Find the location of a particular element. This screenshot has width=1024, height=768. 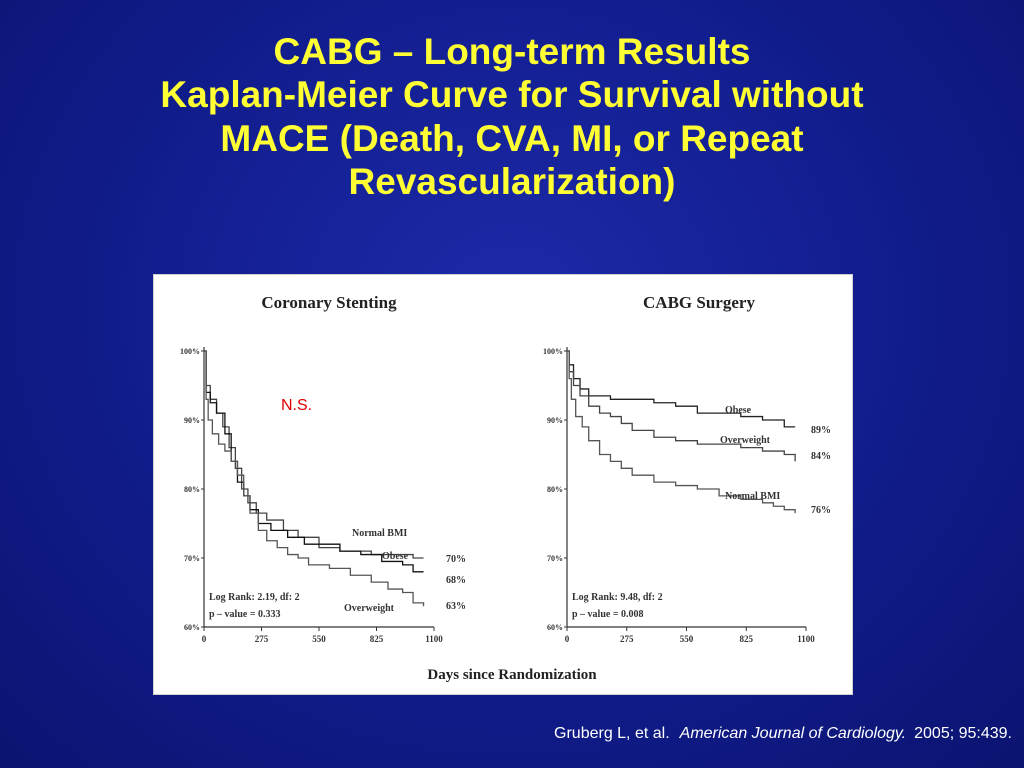

series-end-value: 70% is located at coordinates (456, 559).